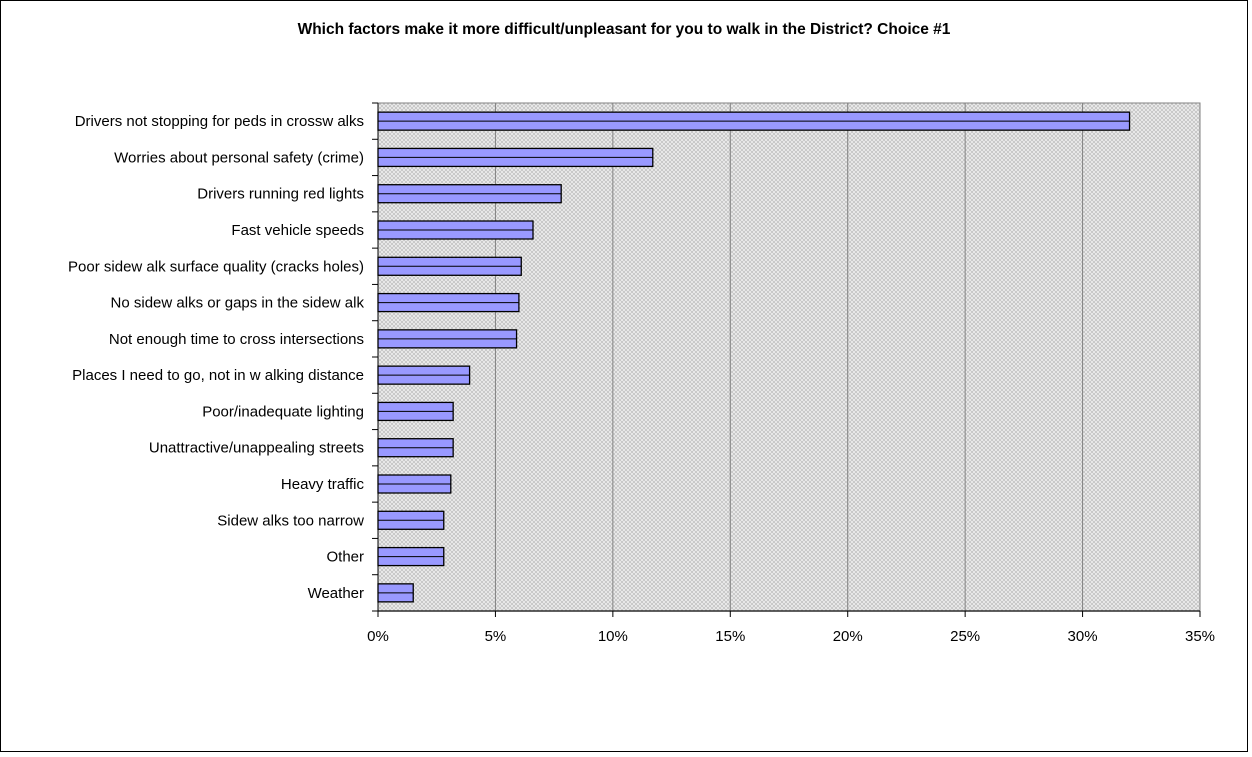  Describe the element at coordinates (280, 194) in the screenshot. I see `category-label: Drivers running red lights` at that location.